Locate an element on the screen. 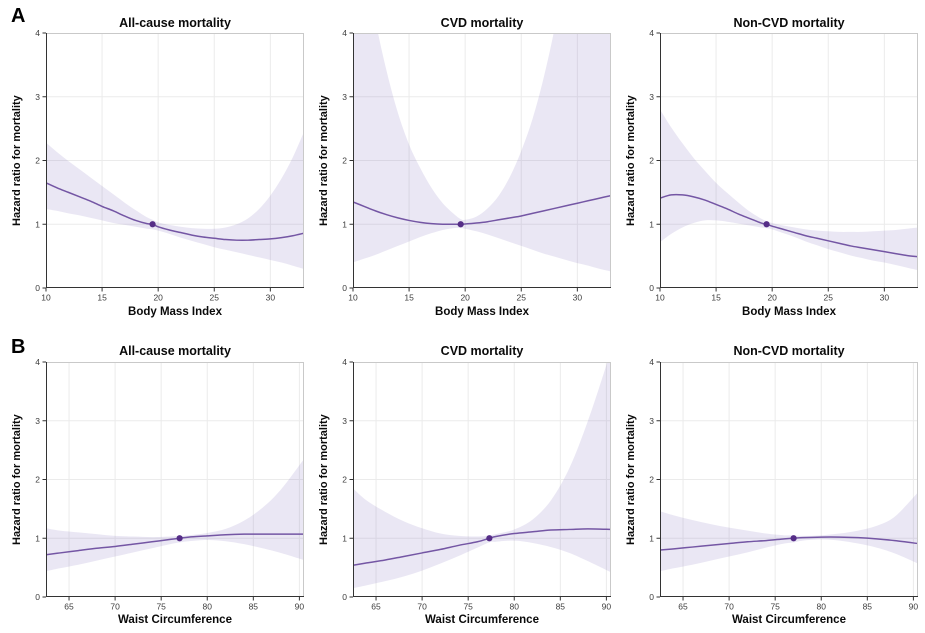 The height and width of the screenshot is (633, 925). section-label-a: A is located at coordinates (18, 16).